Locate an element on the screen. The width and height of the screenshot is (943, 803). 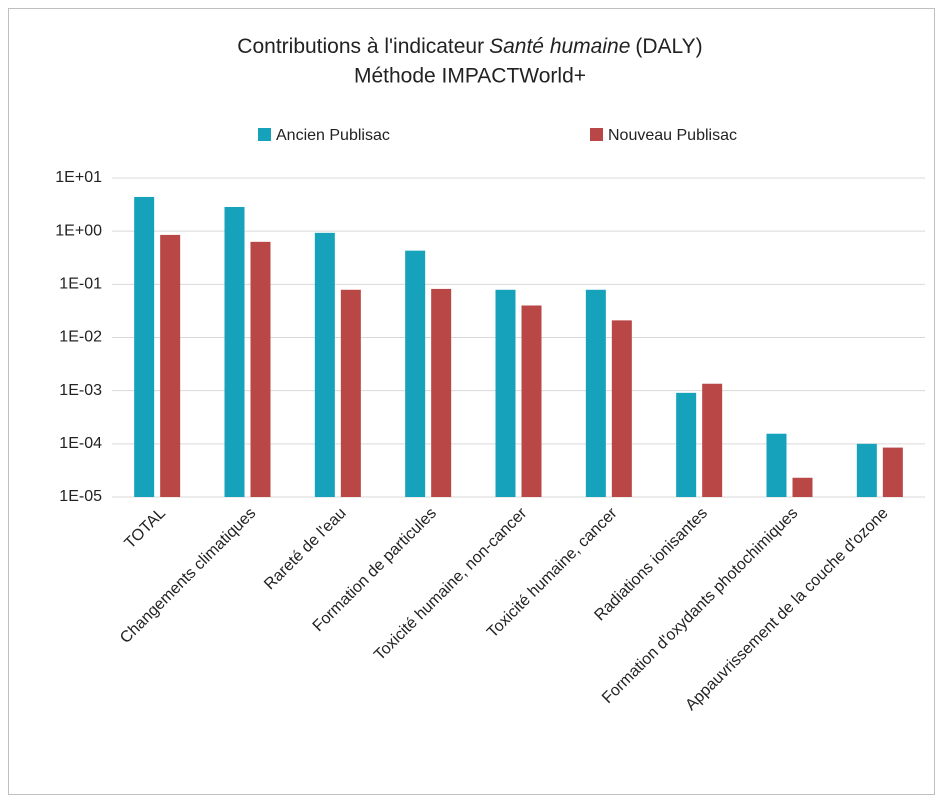
y-tick-label: 1E-02 is located at coordinates (80, 337).